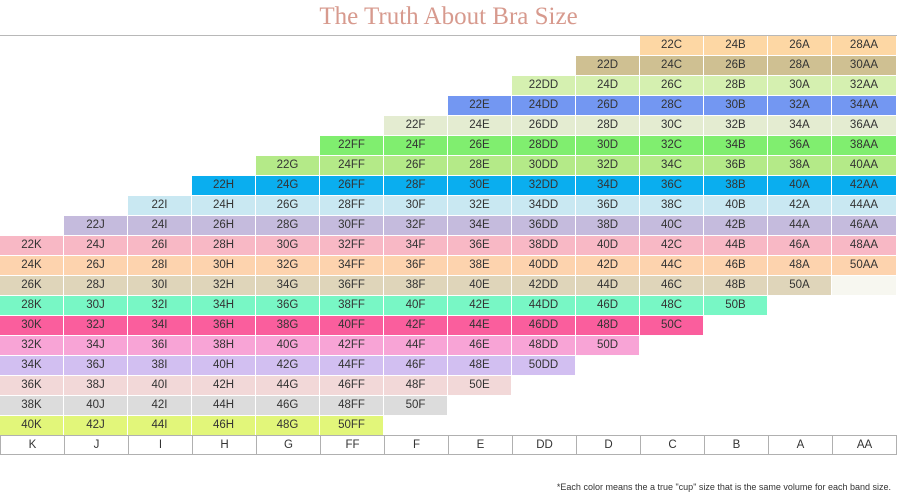 The height and width of the screenshot is (495, 897). Describe the element at coordinates (864, 286) in the screenshot. I see `empty-cell` at that location.